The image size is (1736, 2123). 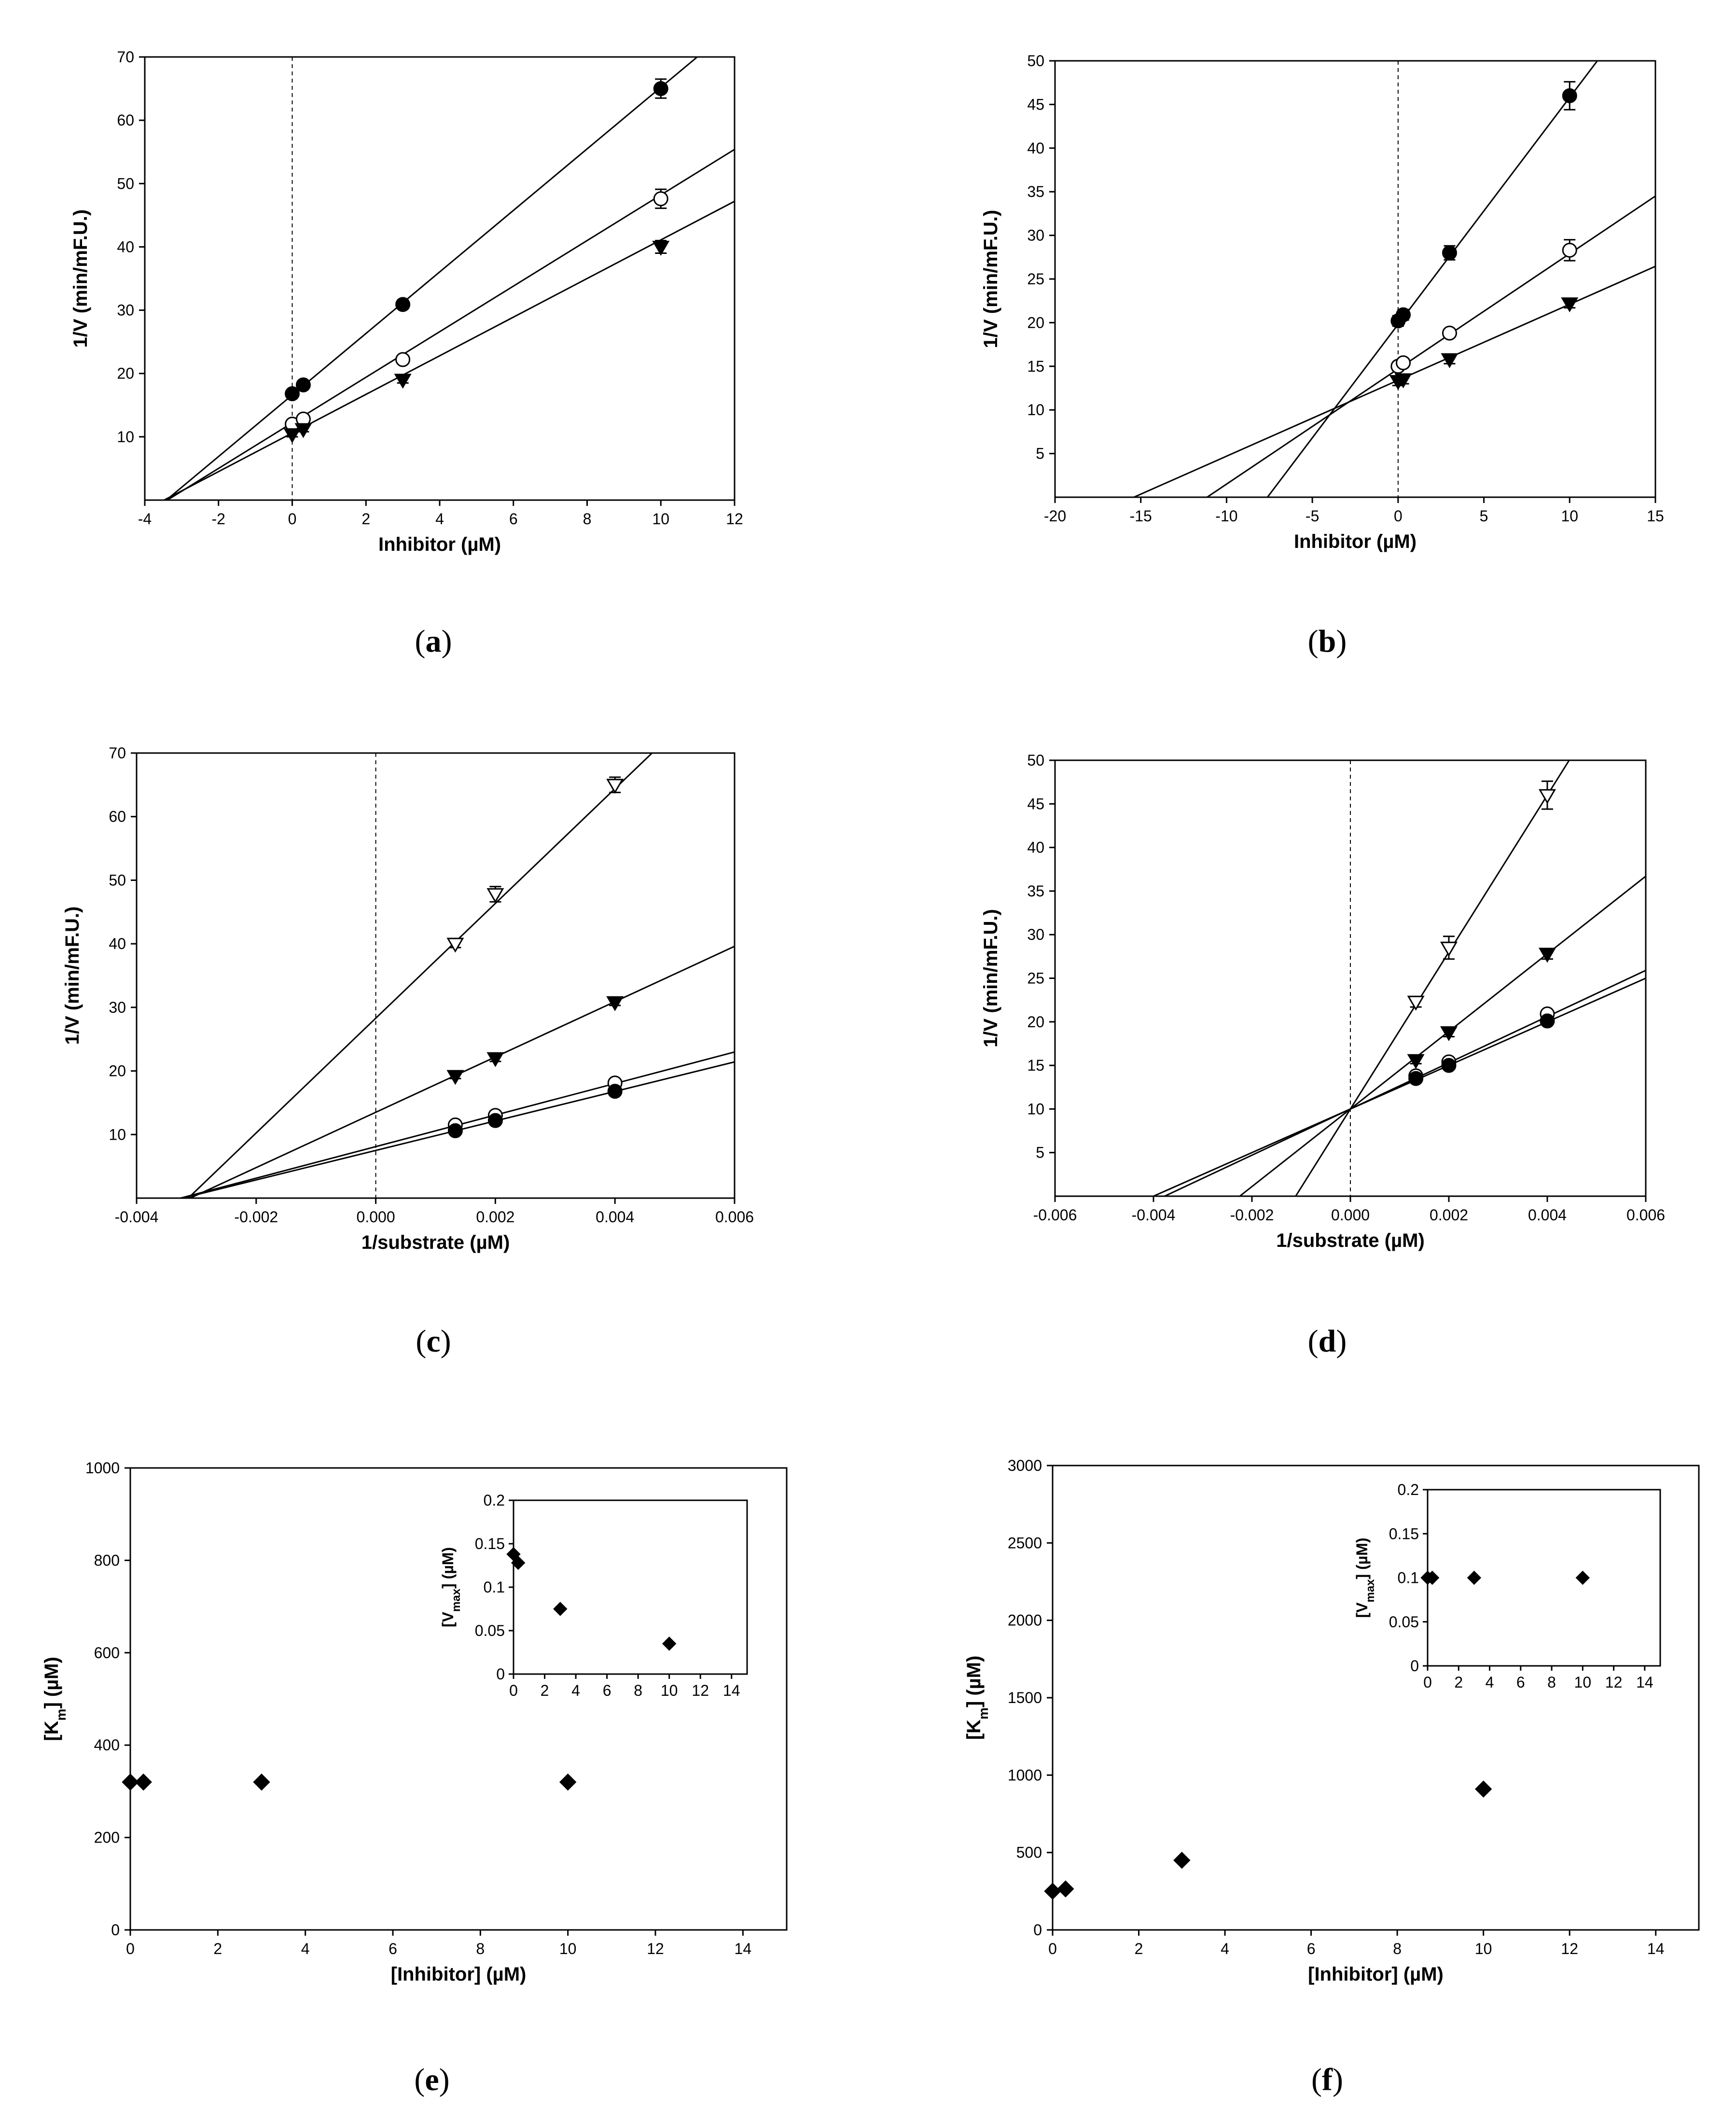 I want to click on x-tick-label: 15, so click(x=1656, y=516).